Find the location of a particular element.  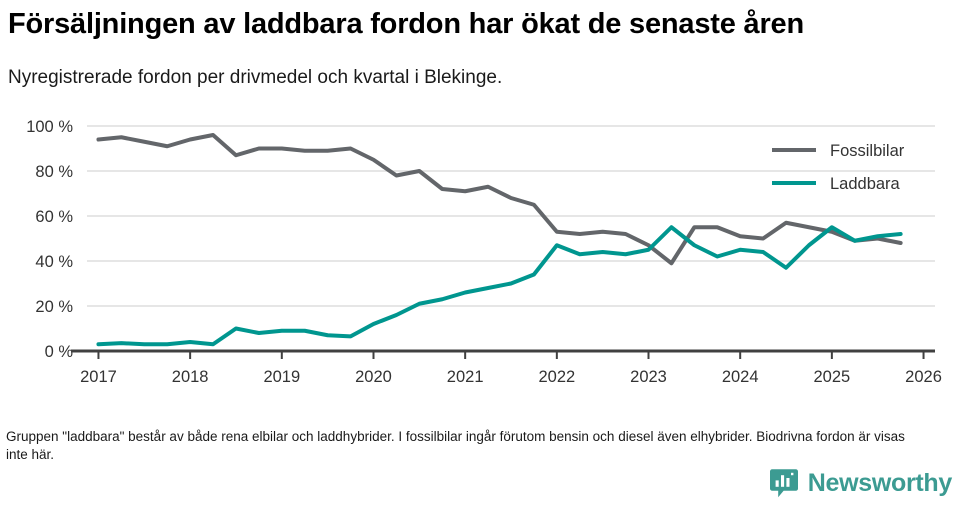

y-axis-tick-labels: 0 % 20 % 40 % 60 % 80 % 100 % is located at coordinates (49, 239).